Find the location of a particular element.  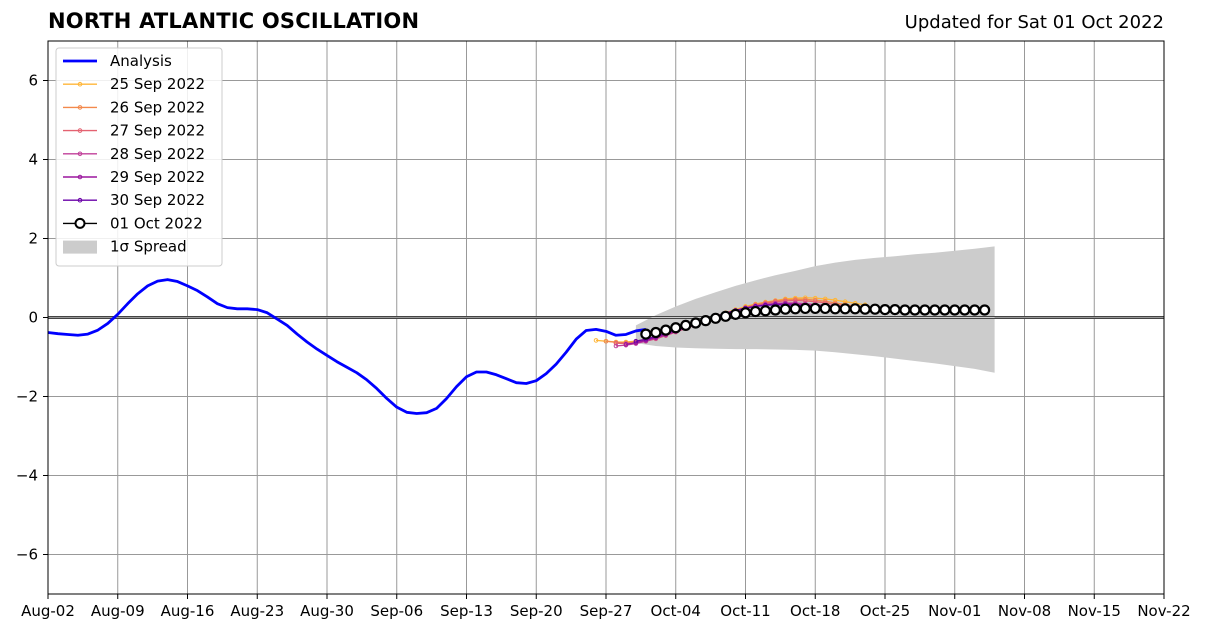

chart-title: NORTH ATLANTIC OSCILLATION is located at coordinates (234, 21).